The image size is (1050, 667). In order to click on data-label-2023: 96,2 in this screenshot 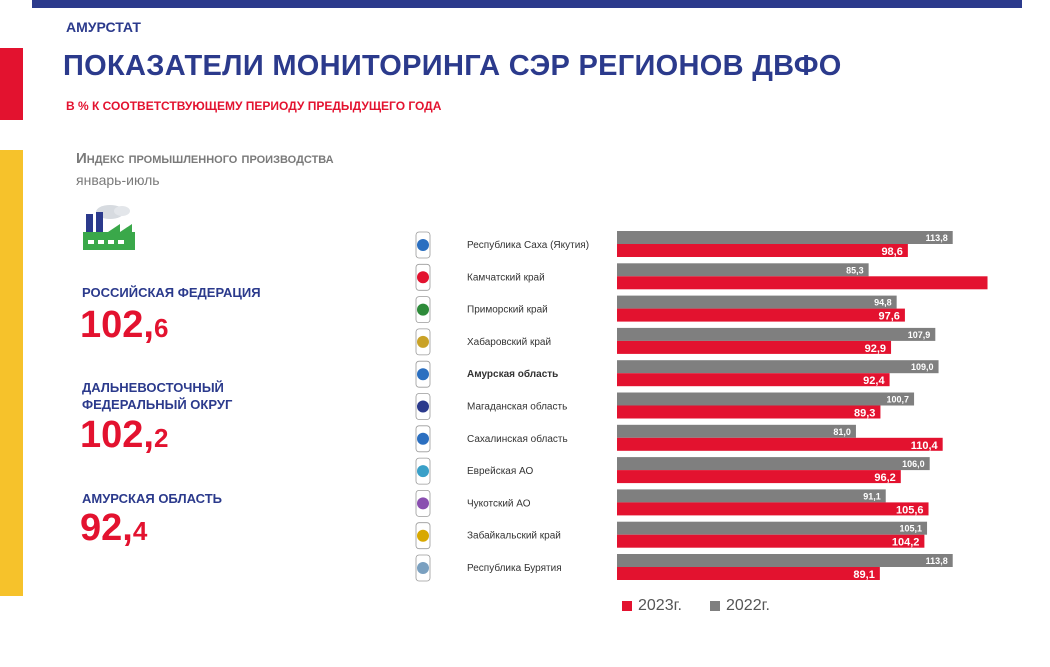, I will do `click(884, 478)`.